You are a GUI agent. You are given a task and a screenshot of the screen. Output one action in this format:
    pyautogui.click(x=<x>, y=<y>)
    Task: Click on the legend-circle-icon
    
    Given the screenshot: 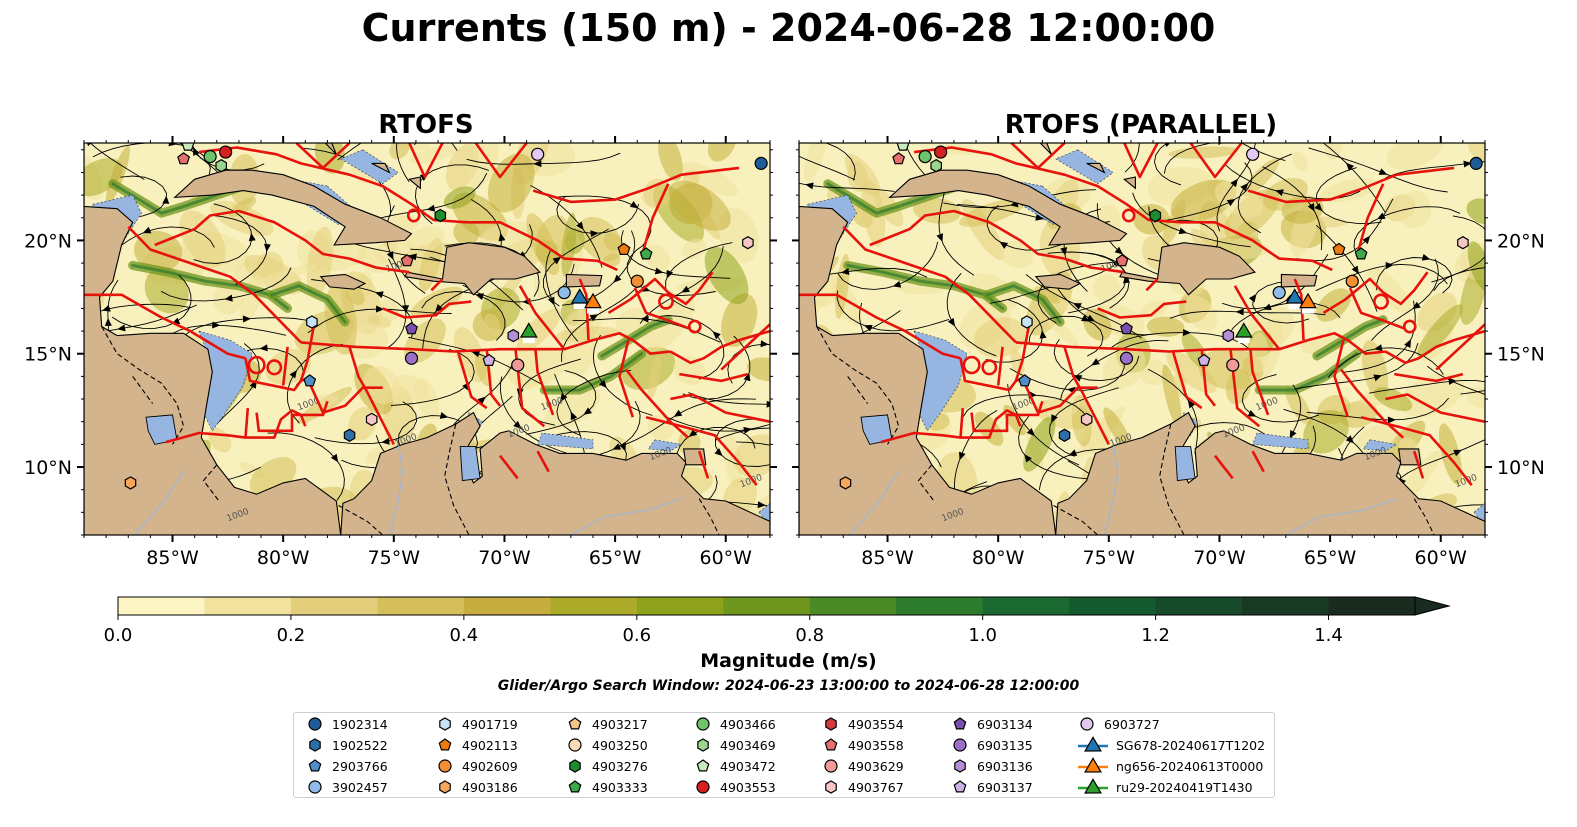 What is the action you would take?
    pyautogui.click(x=960, y=745)
    